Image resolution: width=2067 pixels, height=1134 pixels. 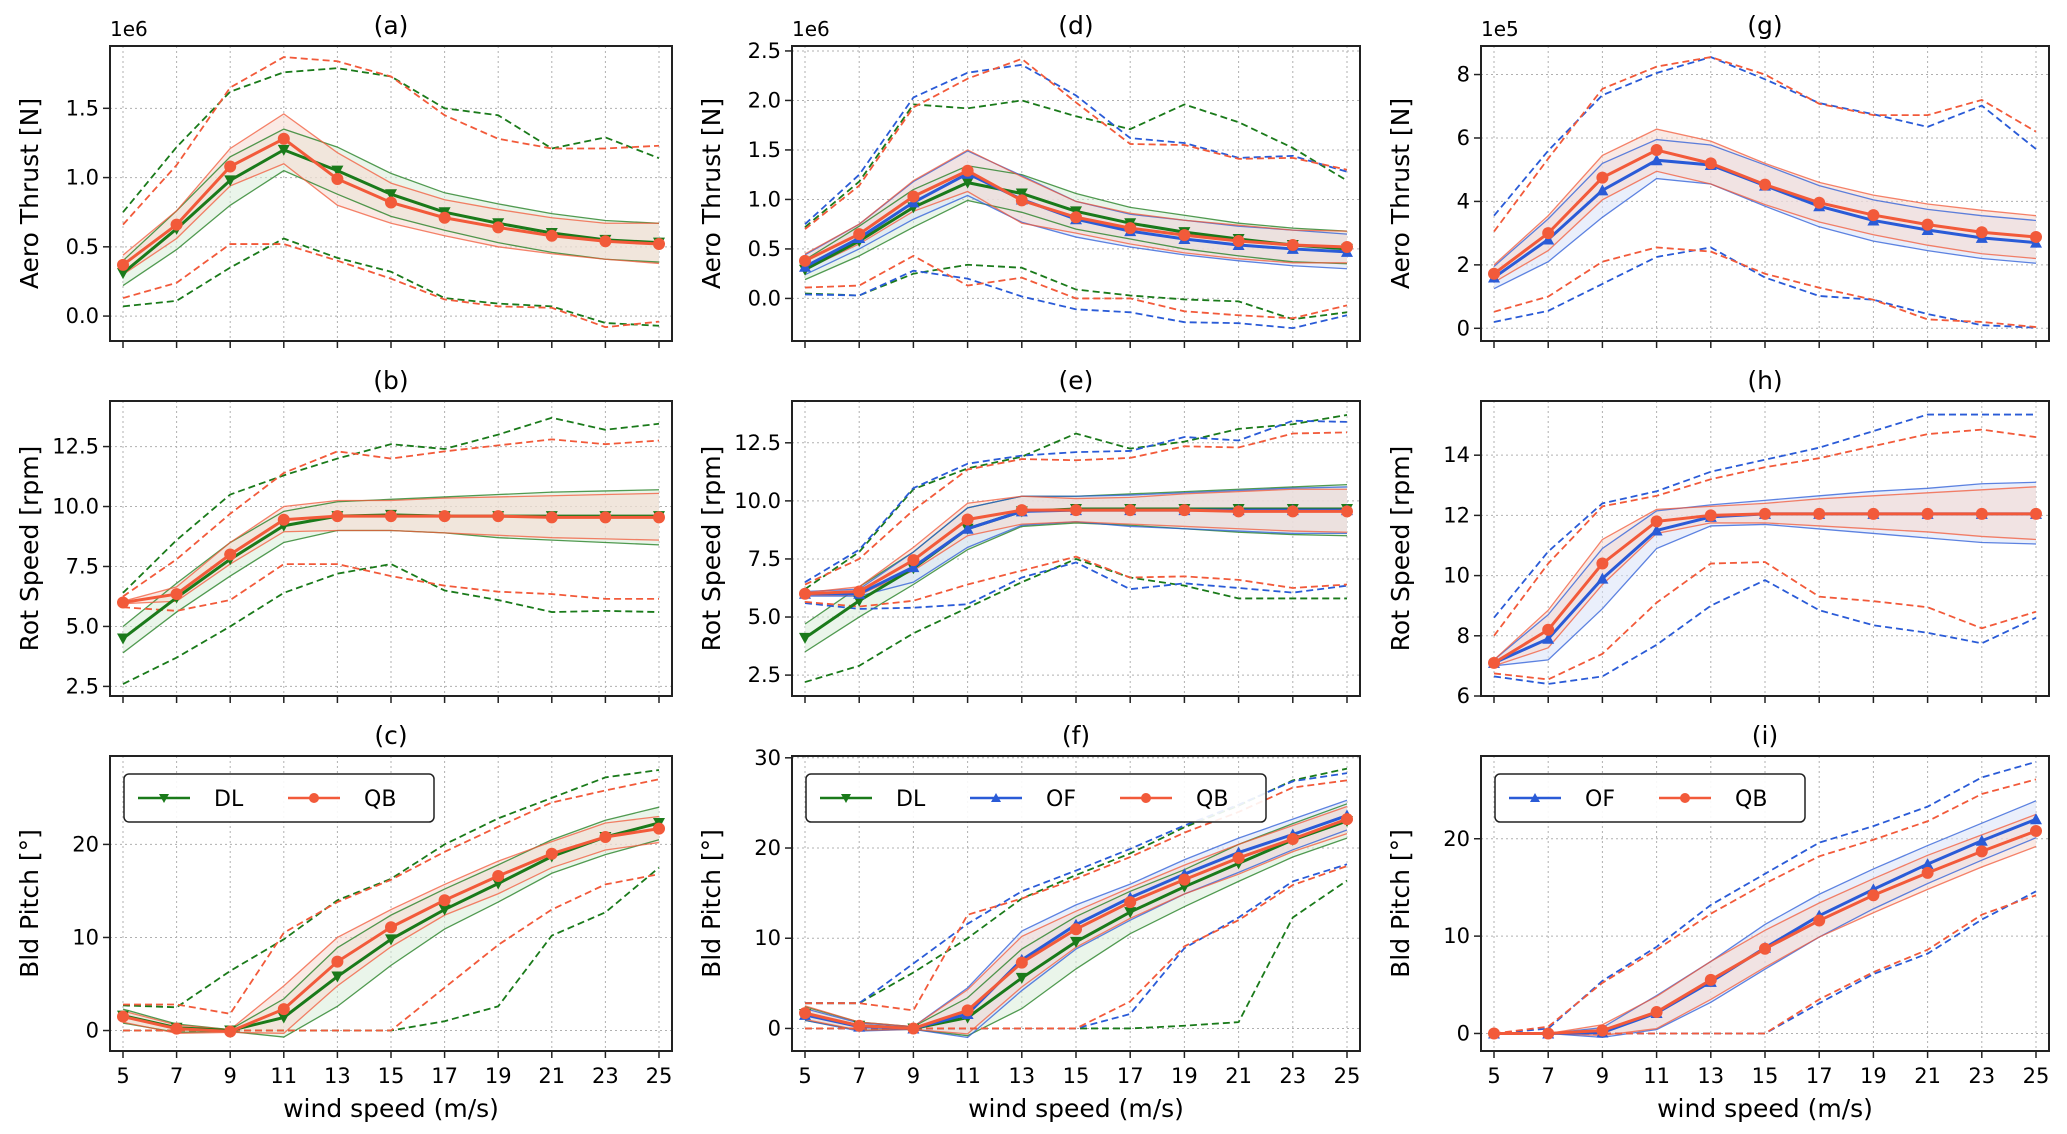 I want to click on y-axis-label: Rot Speed [rpm], so click(x=711, y=549).